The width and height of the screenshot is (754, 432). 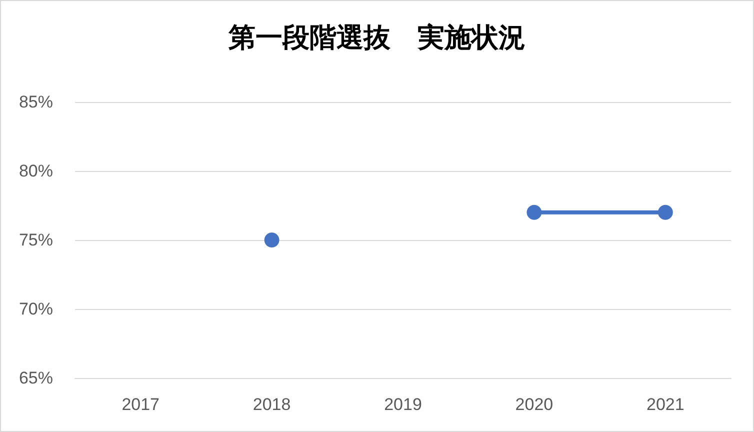 What do you see at coordinates (665, 404) in the screenshot?
I see `x-tick-label: 2021` at bounding box center [665, 404].